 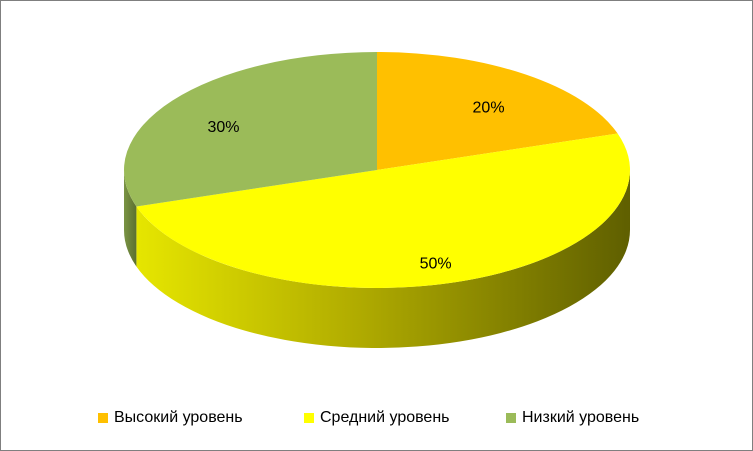 I want to click on slice-side, so click(x=130, y=218).